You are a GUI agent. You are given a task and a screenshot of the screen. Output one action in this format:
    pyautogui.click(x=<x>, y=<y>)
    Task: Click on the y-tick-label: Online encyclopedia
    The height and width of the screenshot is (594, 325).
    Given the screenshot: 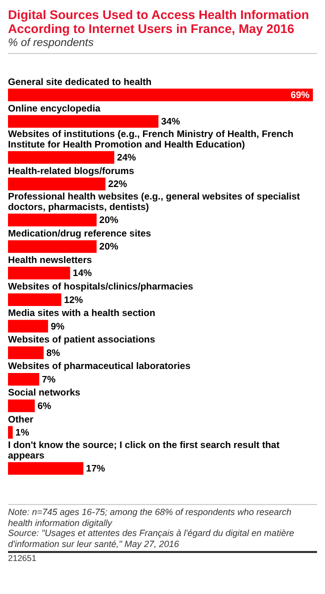 What is the action you would take?
    pyautogui.click(x=55, y=108)
    